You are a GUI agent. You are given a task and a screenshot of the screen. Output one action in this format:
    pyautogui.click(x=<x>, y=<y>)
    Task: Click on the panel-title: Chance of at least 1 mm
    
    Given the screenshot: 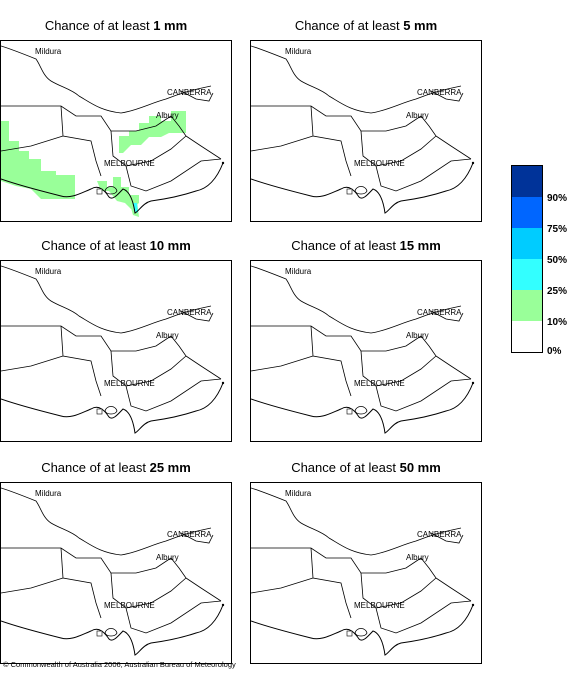 What is the action you would take?
    pyautogui.click(x=116, y=25)
    